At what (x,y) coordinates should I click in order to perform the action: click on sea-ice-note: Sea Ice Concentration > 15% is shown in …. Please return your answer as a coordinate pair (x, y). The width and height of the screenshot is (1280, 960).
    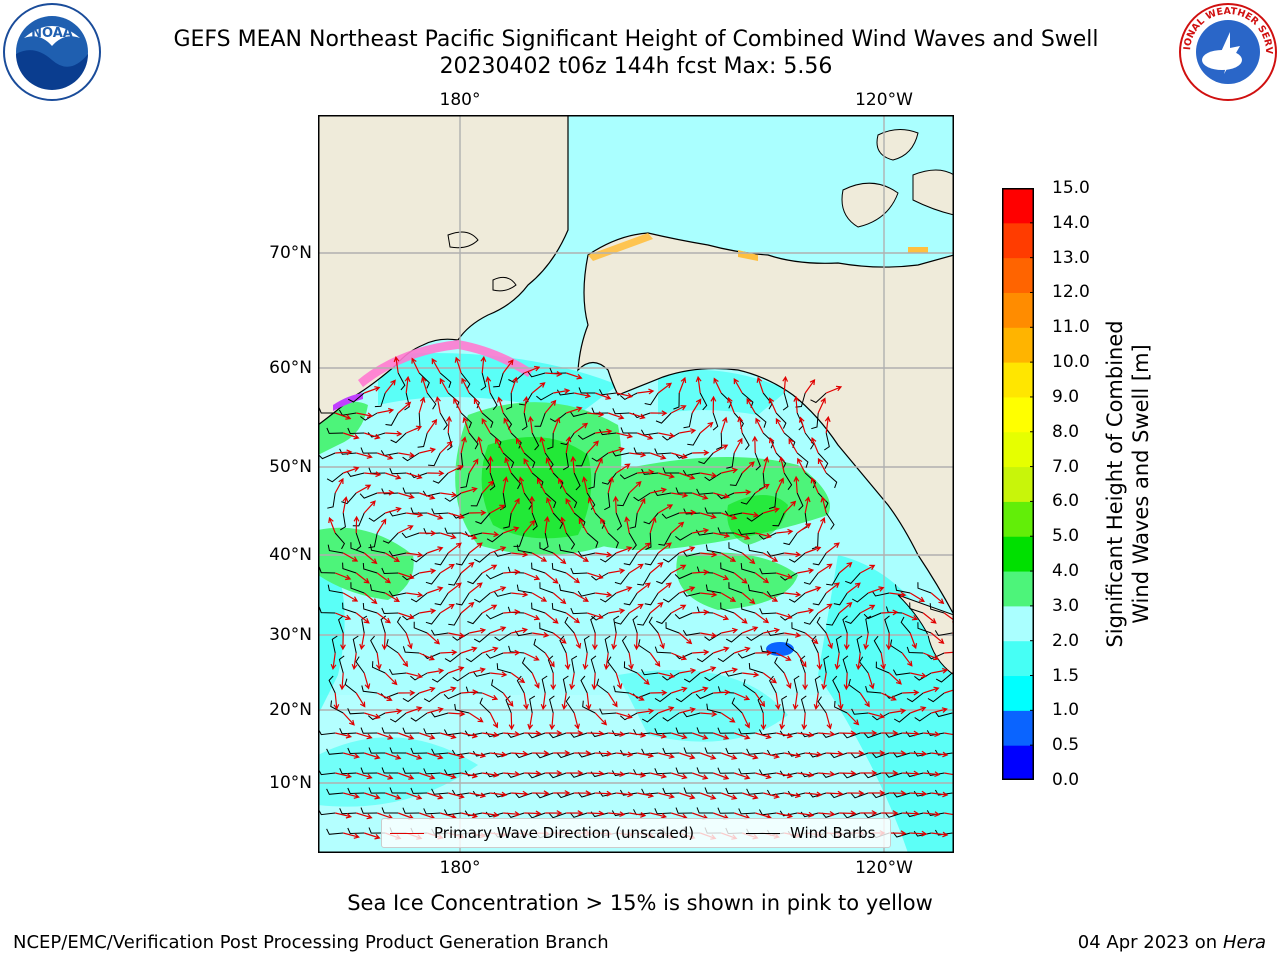
    Looking at the image, I should click on (640, 903).